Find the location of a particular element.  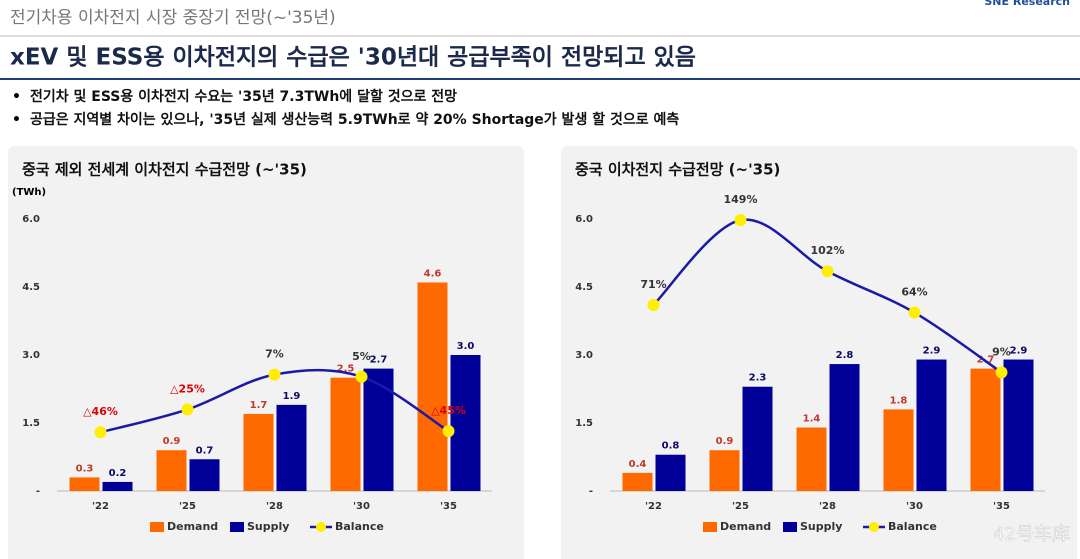

balance-label: 7% is located at coordinates (274, 354).